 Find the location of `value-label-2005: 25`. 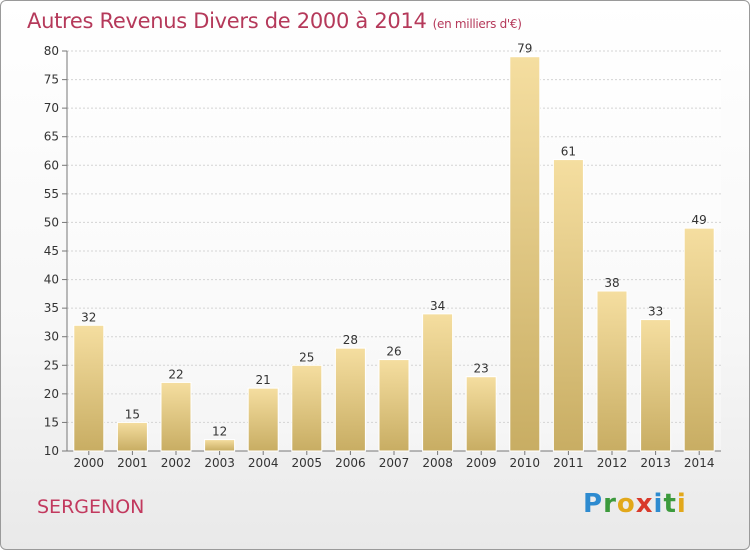

value-label-2005: 25 is located at coordinates (306, 357).